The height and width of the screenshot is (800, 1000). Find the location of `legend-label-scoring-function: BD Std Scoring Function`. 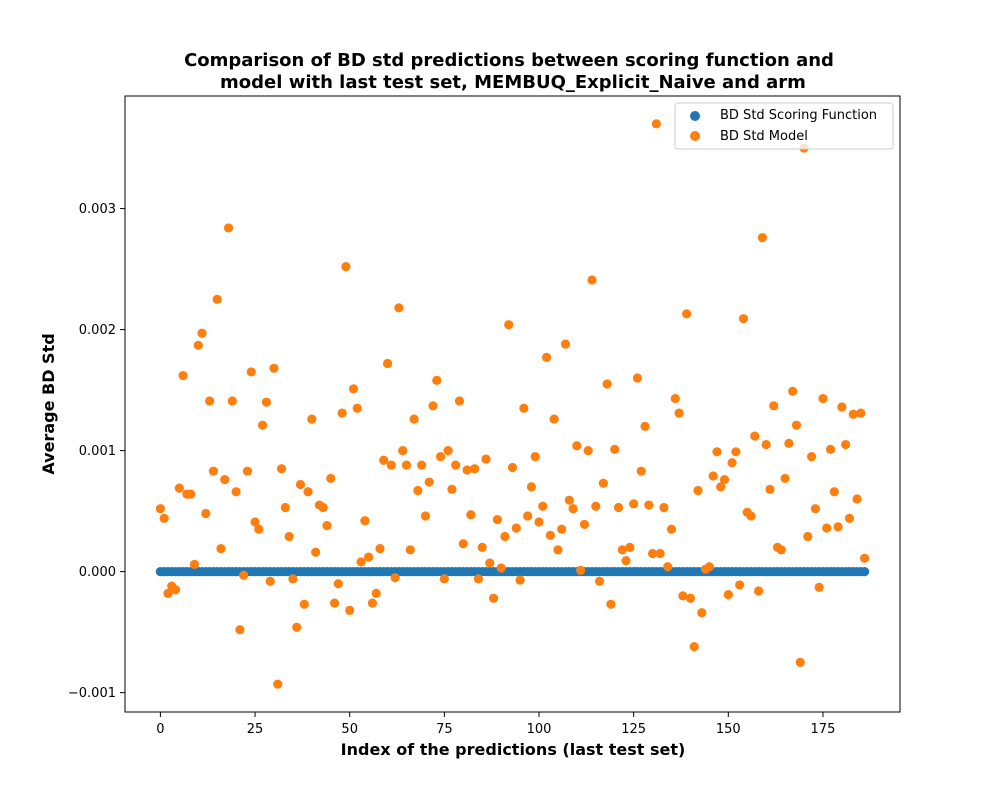

legend-label-scoring-function: BD Std Scoring Function is located at coordinates (798, 115).